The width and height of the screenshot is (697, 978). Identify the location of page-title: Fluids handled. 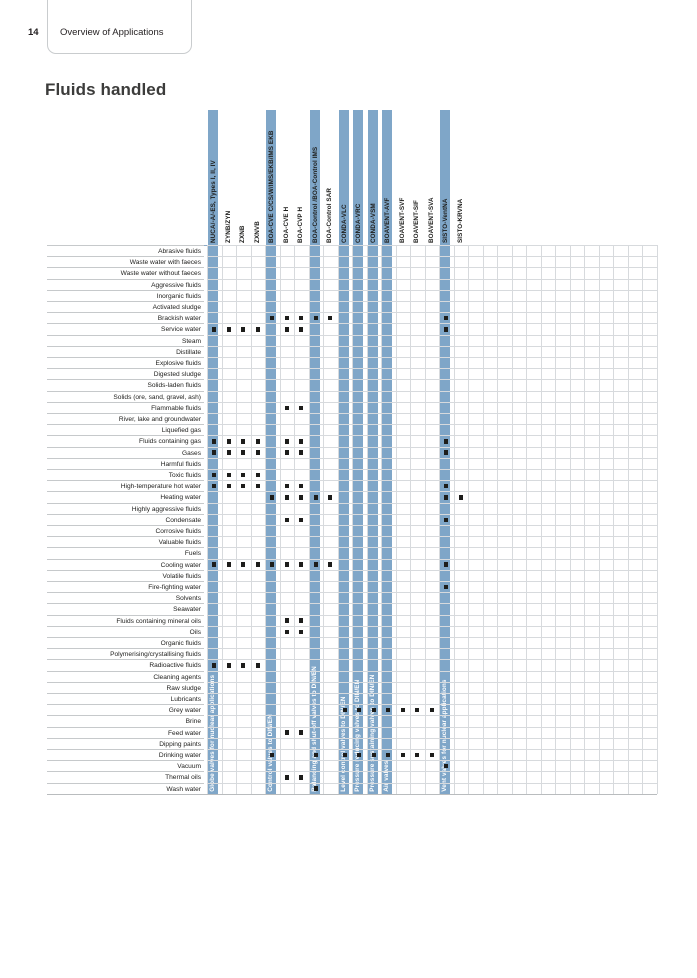
(106, 89).